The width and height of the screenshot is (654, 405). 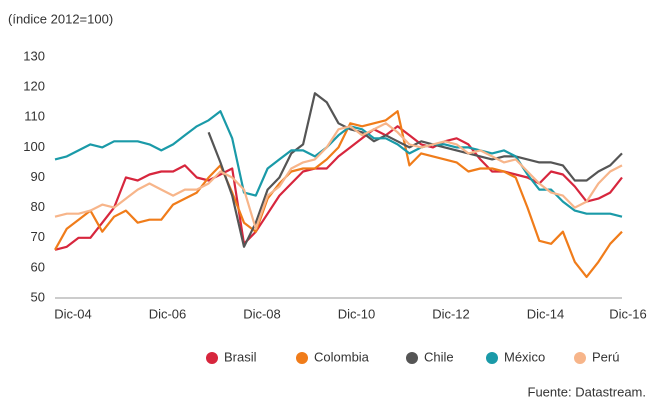 I want to click on x-tick-label: Dic-12, so click(x=451, y=313).